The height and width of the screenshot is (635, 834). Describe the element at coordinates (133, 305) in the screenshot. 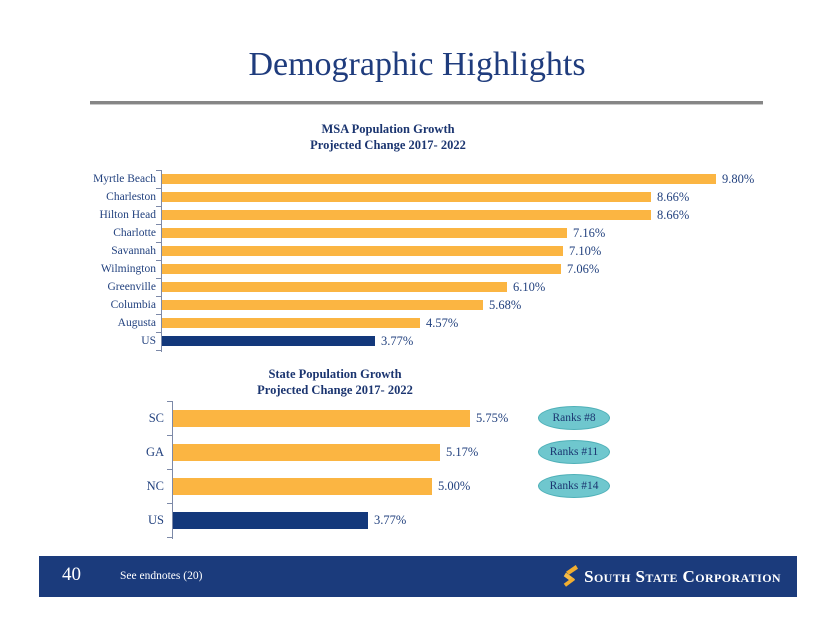

I see `category-label: Columbia` at that location.